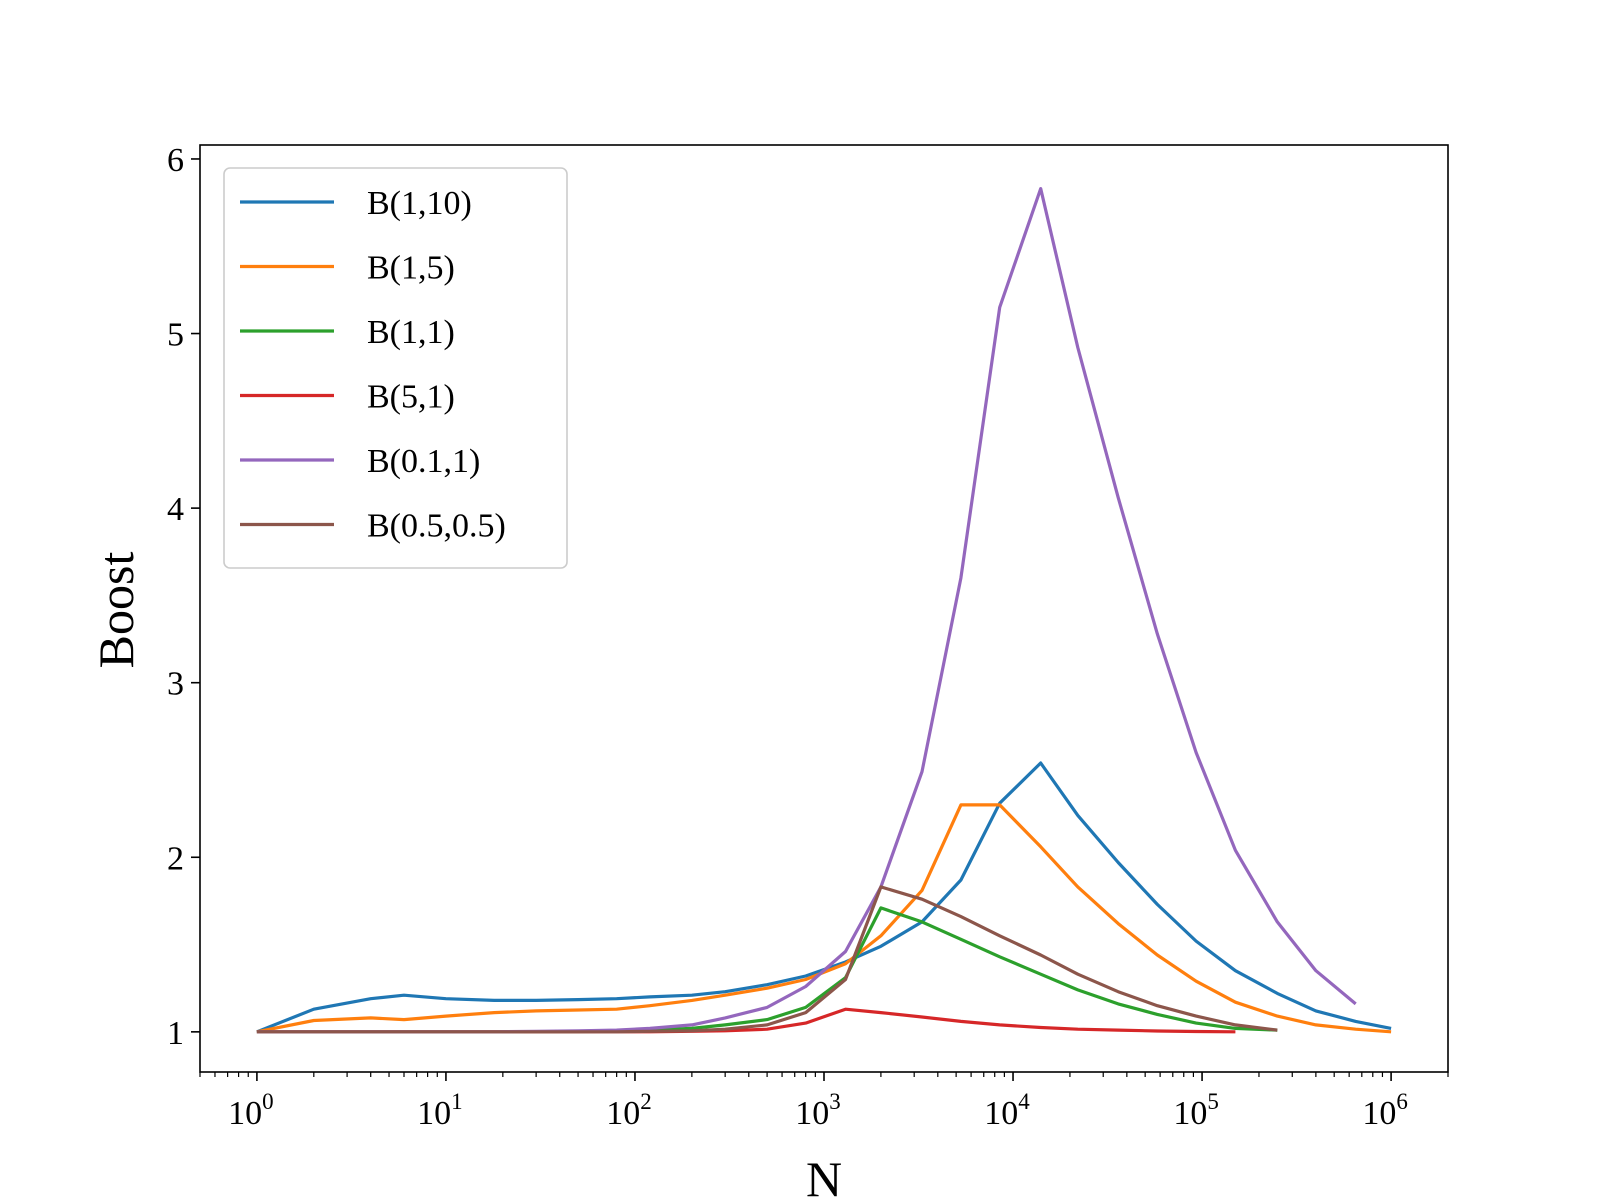  What do you see at coordinates (411, 332) in the screenshot?
I see `legend-label-2: B(1,1)` at bounding box center [411, 332].